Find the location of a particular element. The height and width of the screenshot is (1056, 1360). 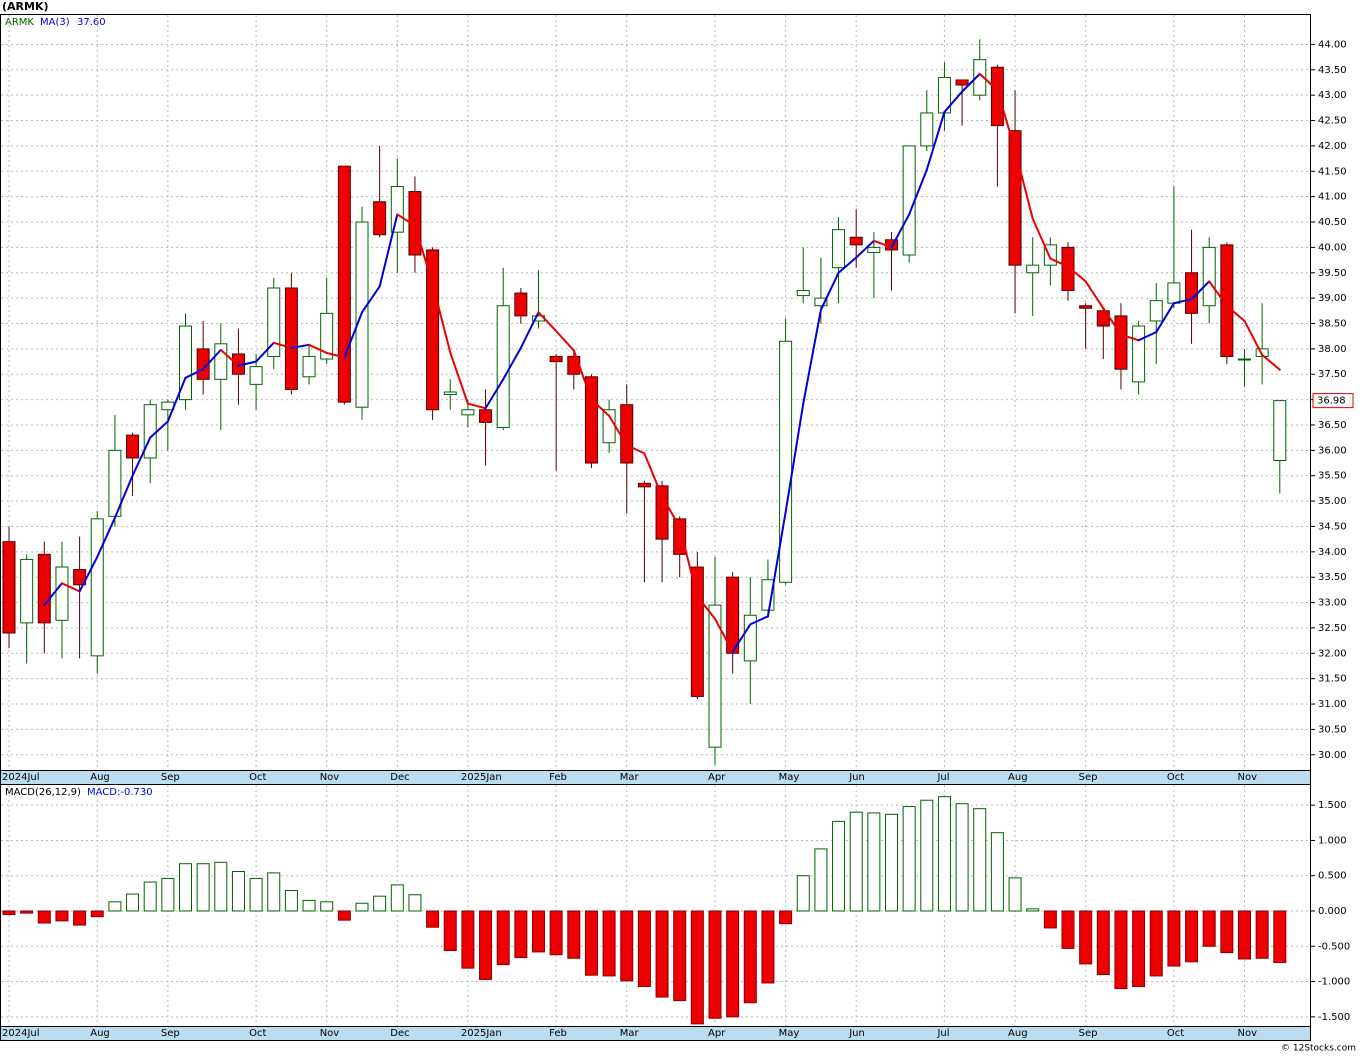

y-tick-label: 37.50 is located at coordinates (1332, 374).